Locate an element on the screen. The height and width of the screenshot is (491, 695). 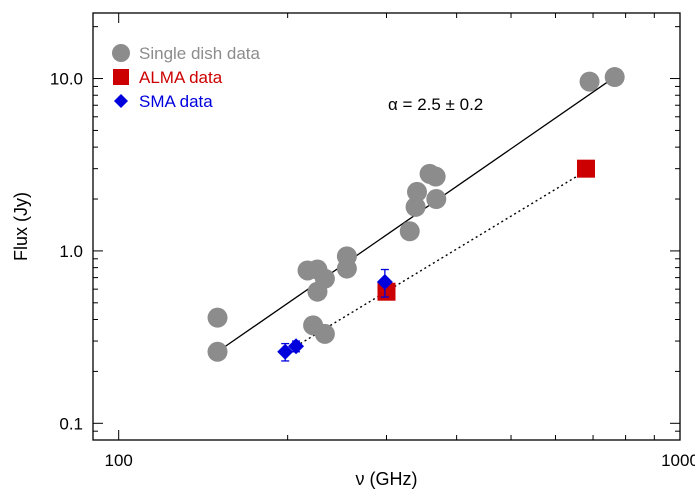
slope-annotation: α = 2.5 ± 0.2 is located at coordinates (435, 104).